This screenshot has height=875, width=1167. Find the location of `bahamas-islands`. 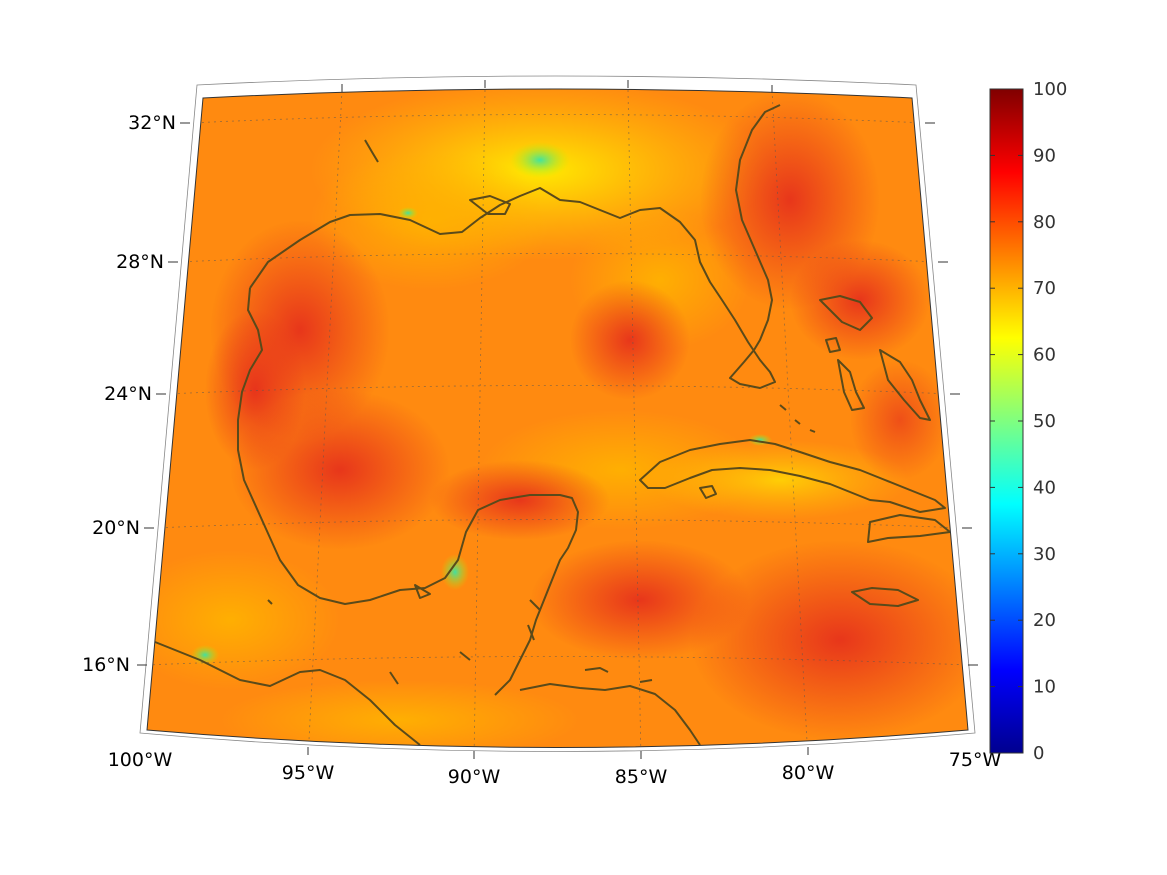

bahamas-islands is located at coordinates (846, 313).